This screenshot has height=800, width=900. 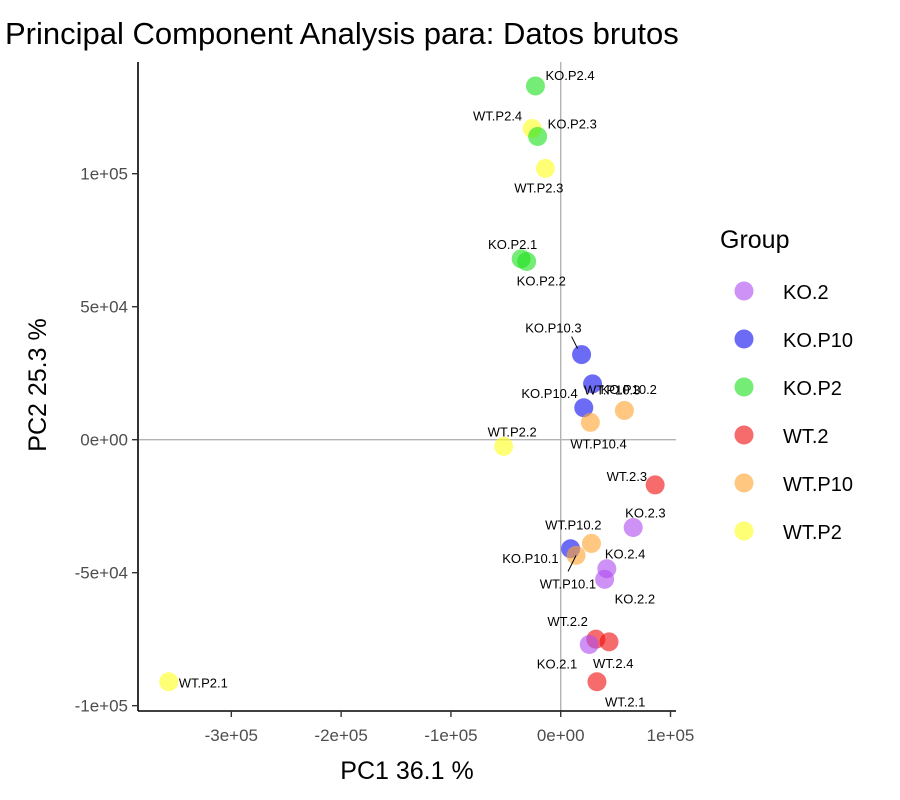 I want to click on y-tick-label: 0e+00, so click(x=104, y=440).